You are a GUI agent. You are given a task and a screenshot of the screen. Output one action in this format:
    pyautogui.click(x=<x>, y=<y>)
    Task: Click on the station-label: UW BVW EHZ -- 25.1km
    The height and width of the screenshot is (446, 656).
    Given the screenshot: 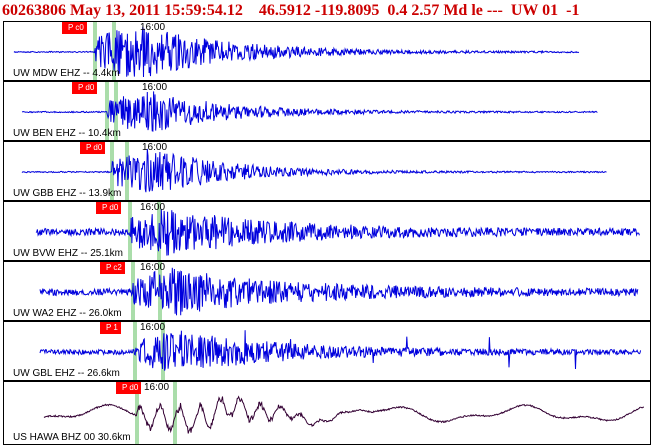 What is the action you would take?
    pyautogui.click(x=68, y=253)
    